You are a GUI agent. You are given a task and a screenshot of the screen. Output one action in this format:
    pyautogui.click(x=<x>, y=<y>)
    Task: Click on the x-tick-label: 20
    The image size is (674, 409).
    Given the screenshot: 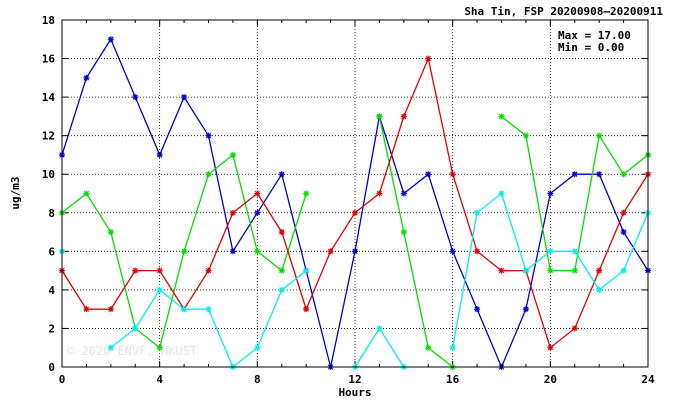 What is the action you would take?
    pyautogui.click(x=550, y=379)
    